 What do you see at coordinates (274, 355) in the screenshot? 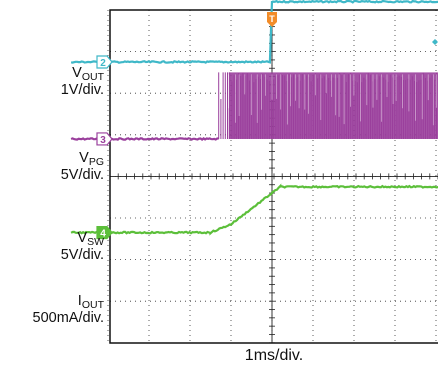
I see `timebase-label: 1ms/div.` at bounding box center [274, 355].